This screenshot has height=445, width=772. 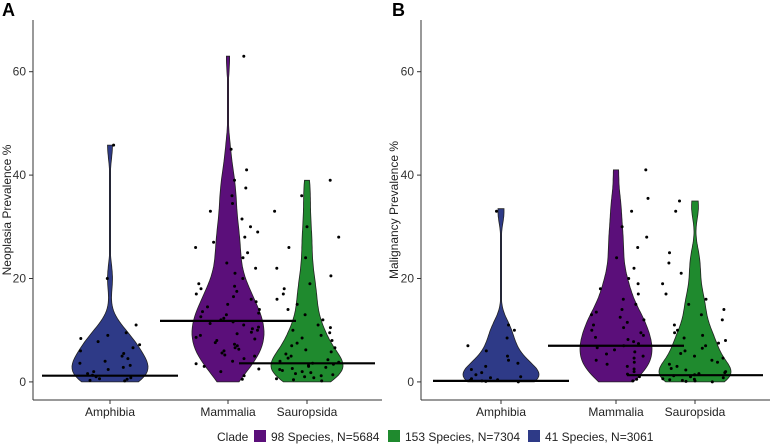 What do you see at coordinates (228, 412) in the screenshot?
I see `x-tick-label-mammalia-a: Mammalia` at bounding box center [228, 412].